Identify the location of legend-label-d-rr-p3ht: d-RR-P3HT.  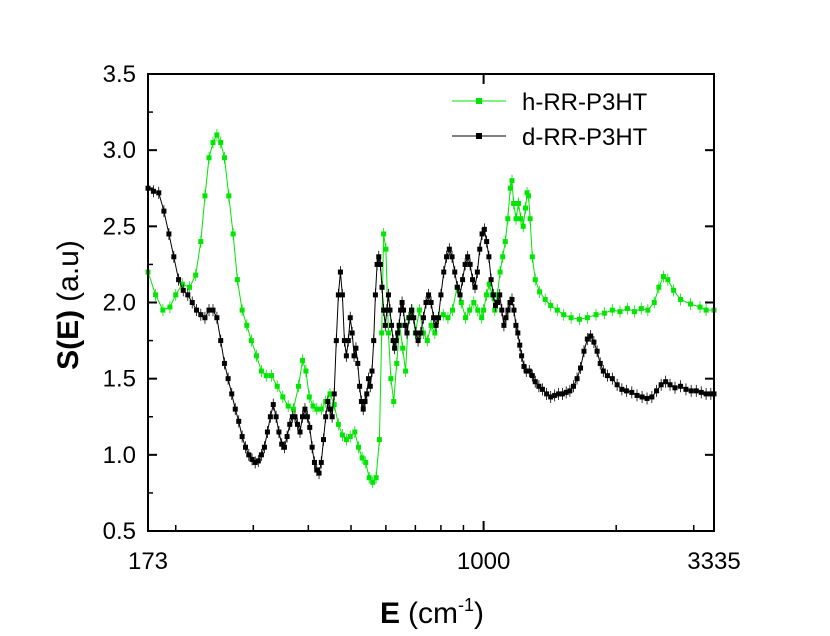
(585, 137).